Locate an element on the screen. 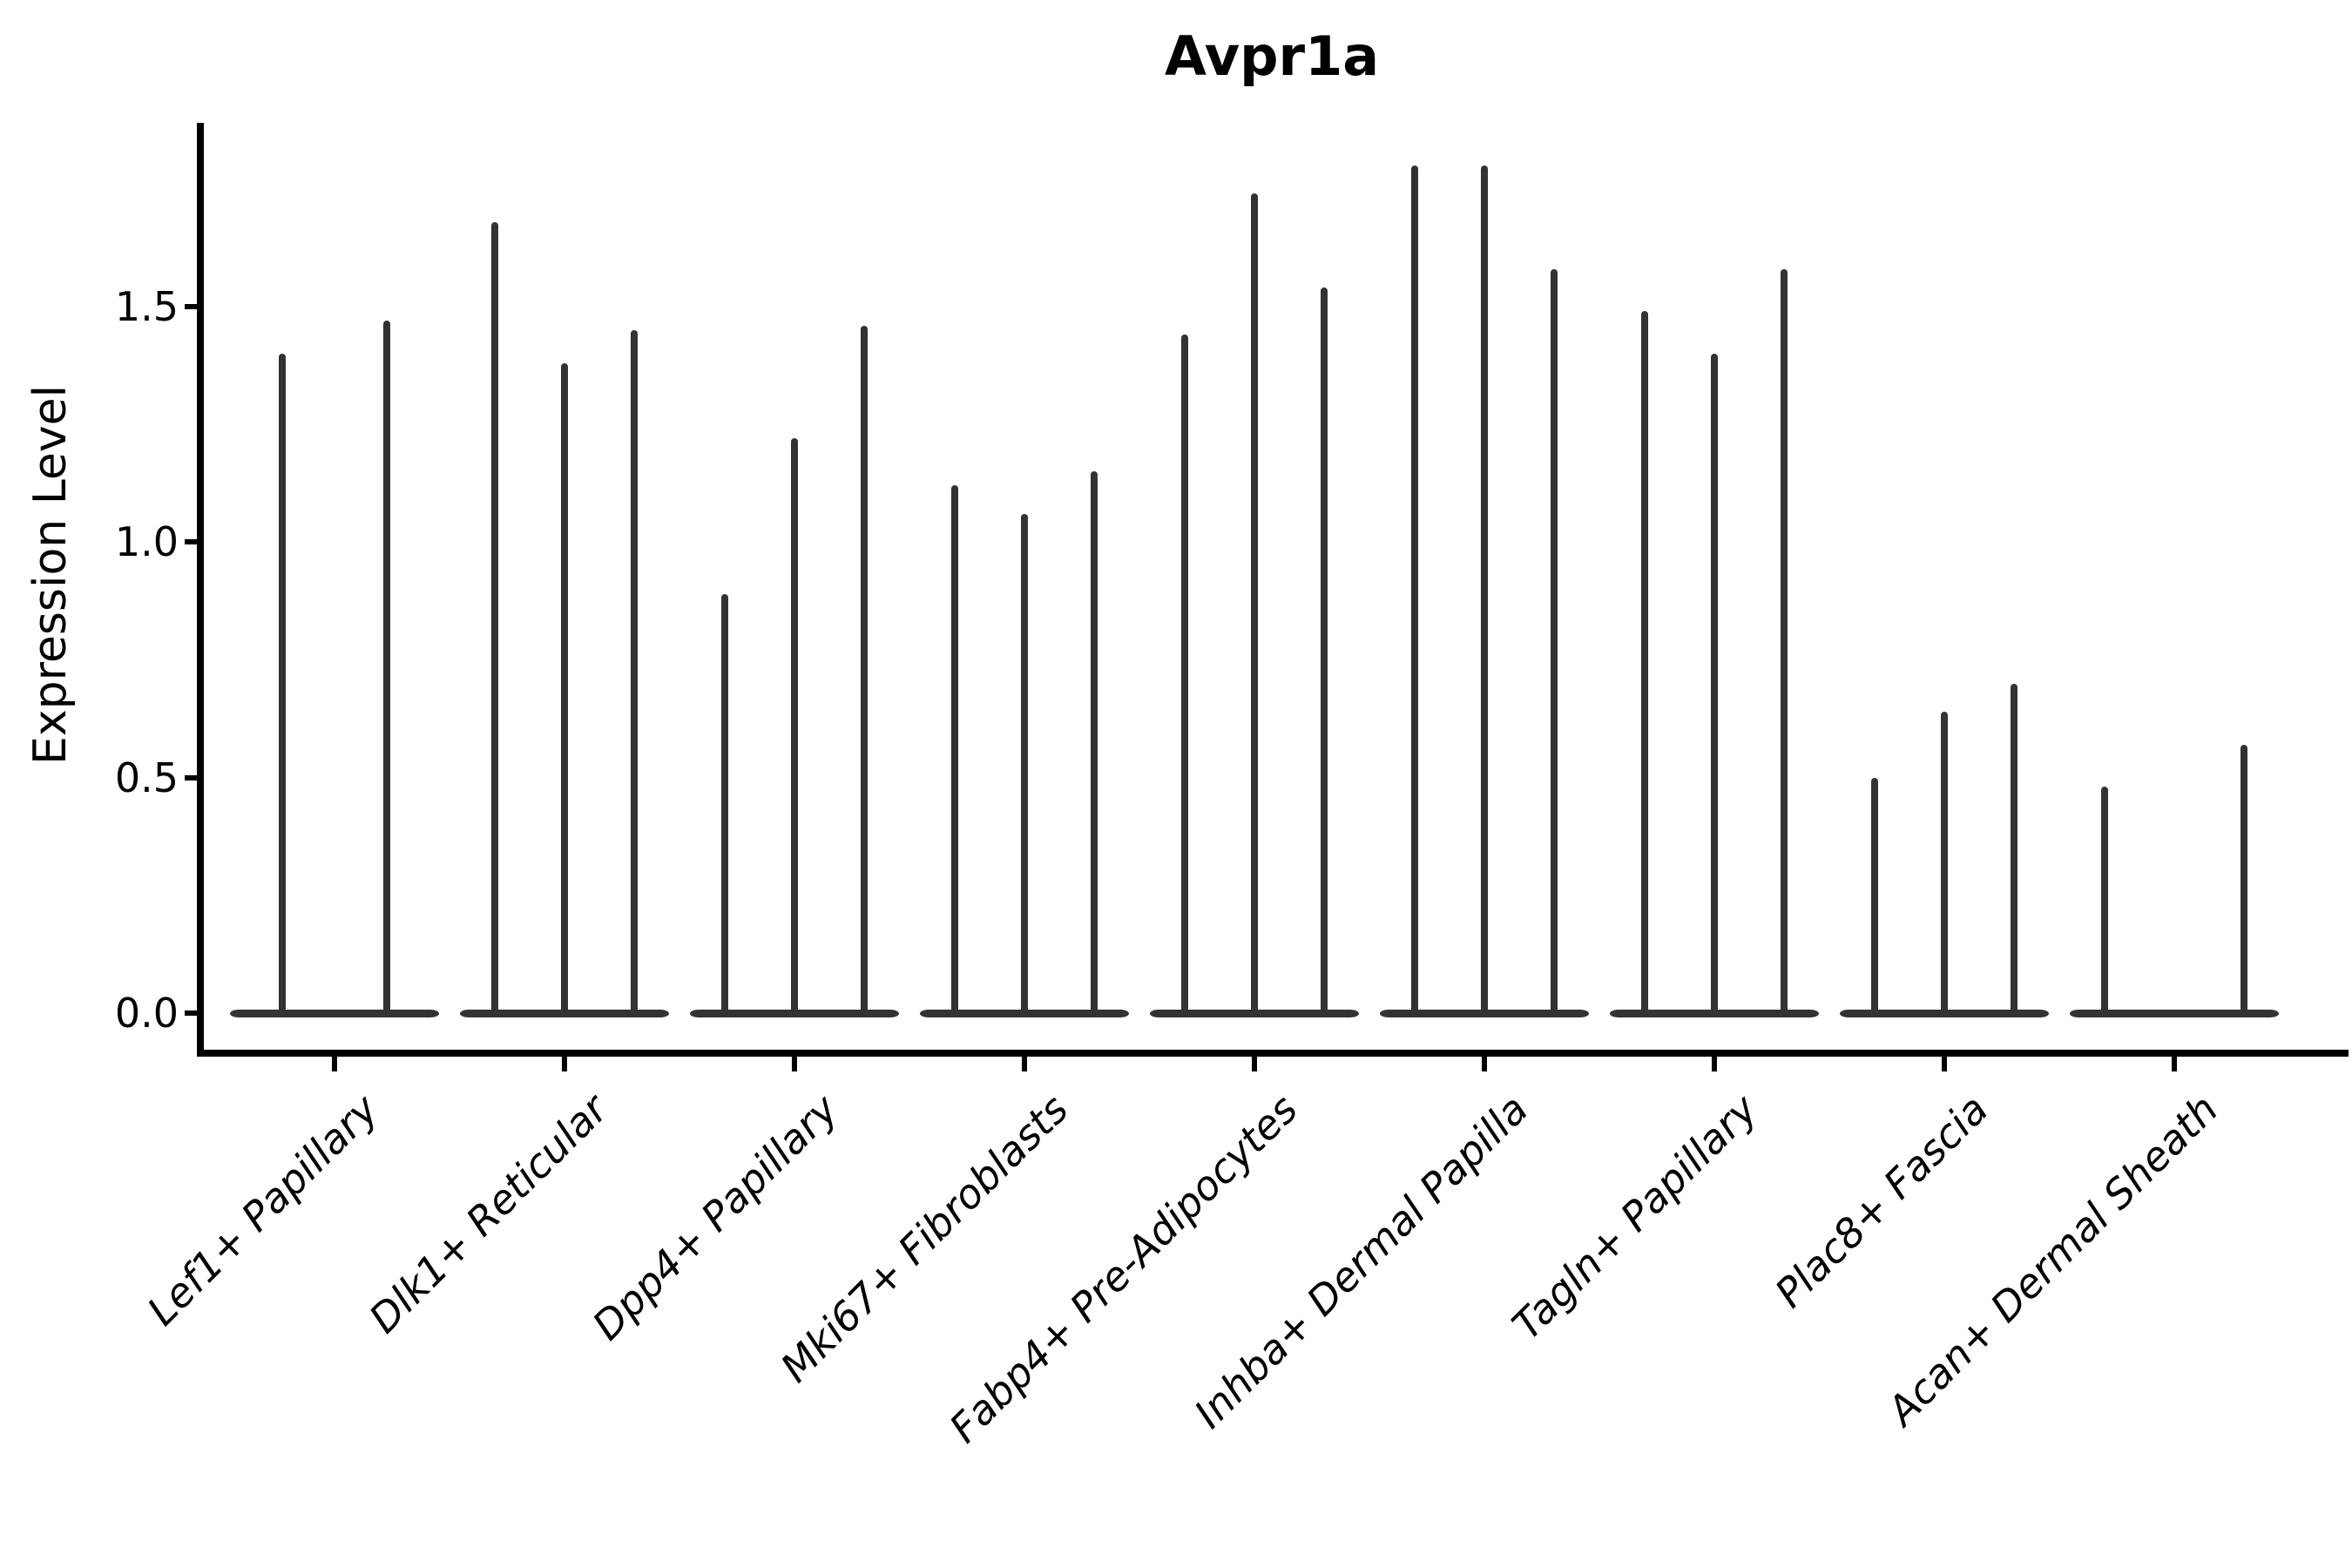 The image size is (2352, 1568). y-axis-spine is located at coordinates (200, 590).